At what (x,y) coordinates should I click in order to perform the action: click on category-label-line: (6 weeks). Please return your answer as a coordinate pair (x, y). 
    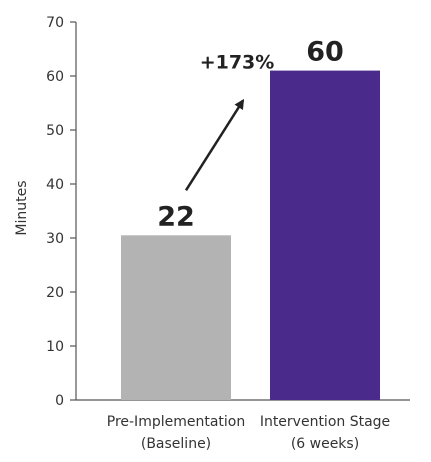
    Looking at the image, I should click on (325, 444).